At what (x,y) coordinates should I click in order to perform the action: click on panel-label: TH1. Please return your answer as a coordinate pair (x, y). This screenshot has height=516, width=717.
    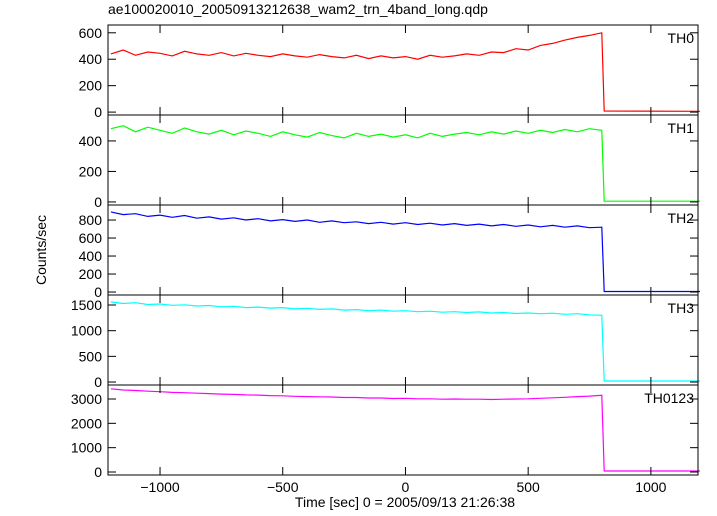
    Looking at the image, I should click on (681, 128).